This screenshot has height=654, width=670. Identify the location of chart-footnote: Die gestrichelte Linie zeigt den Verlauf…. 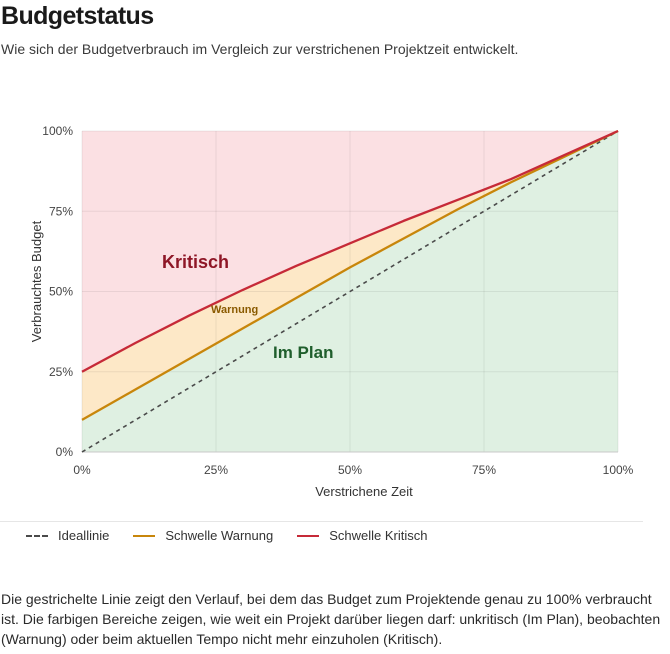
(331, 619).